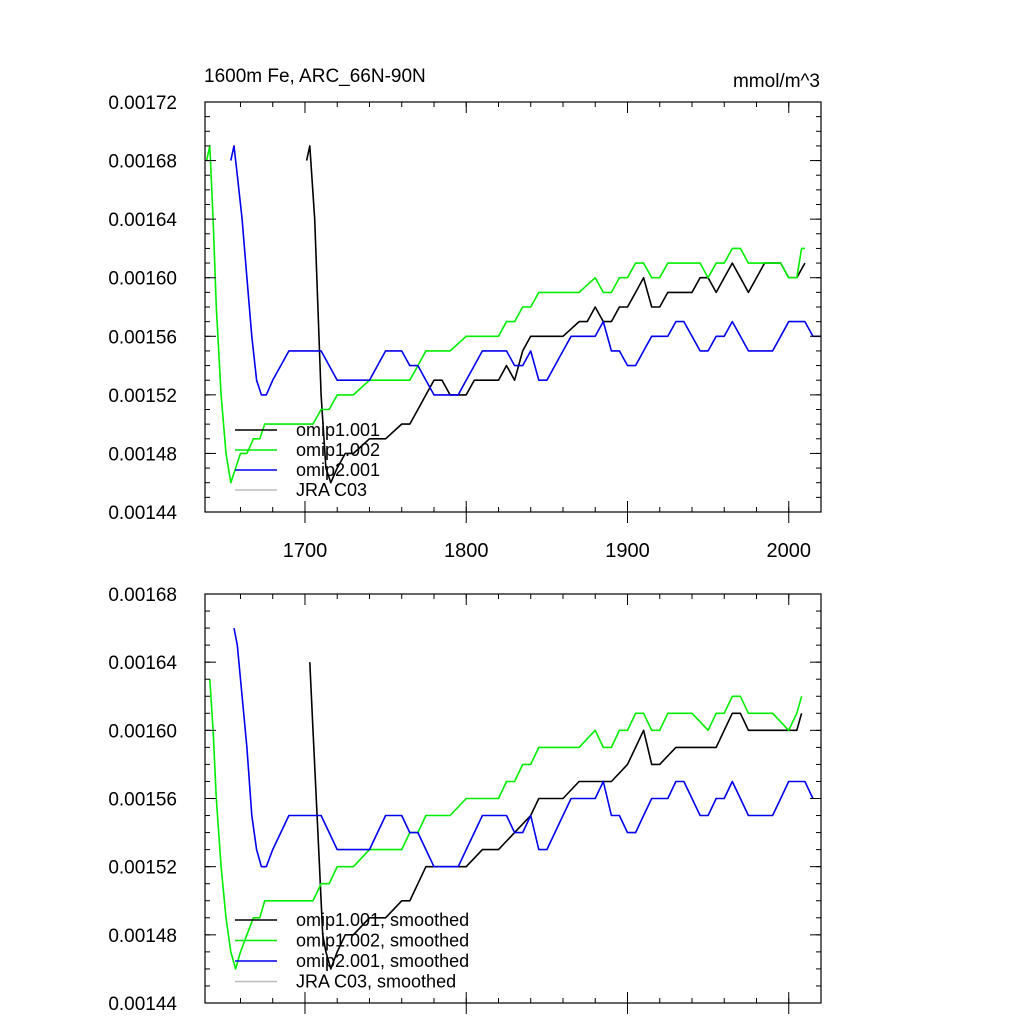 The height and width of the screenshot is (1029, 1024). Describe the element at coordinates (466, 551) in the screenshot. I see `x-tick-label: 1800` at that location.